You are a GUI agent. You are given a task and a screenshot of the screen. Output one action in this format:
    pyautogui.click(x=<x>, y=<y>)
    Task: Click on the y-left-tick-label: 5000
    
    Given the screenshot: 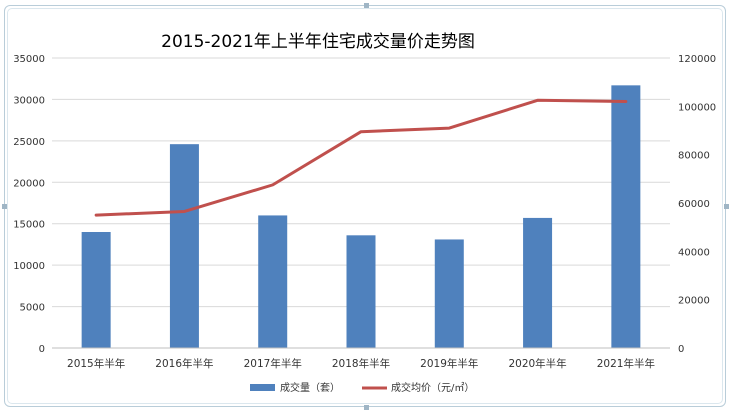 What is the action you would take?
    pyautogui.click(x=32, y=308)
    